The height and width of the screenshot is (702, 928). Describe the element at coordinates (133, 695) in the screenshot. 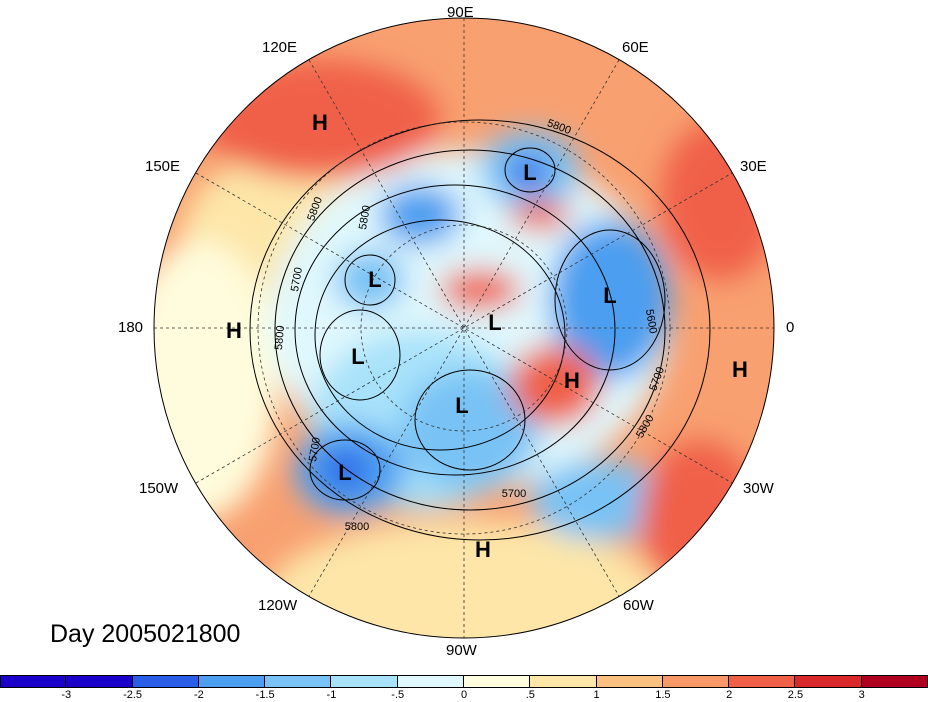

I see `colorbar-tick-label: -2.5` at that location.